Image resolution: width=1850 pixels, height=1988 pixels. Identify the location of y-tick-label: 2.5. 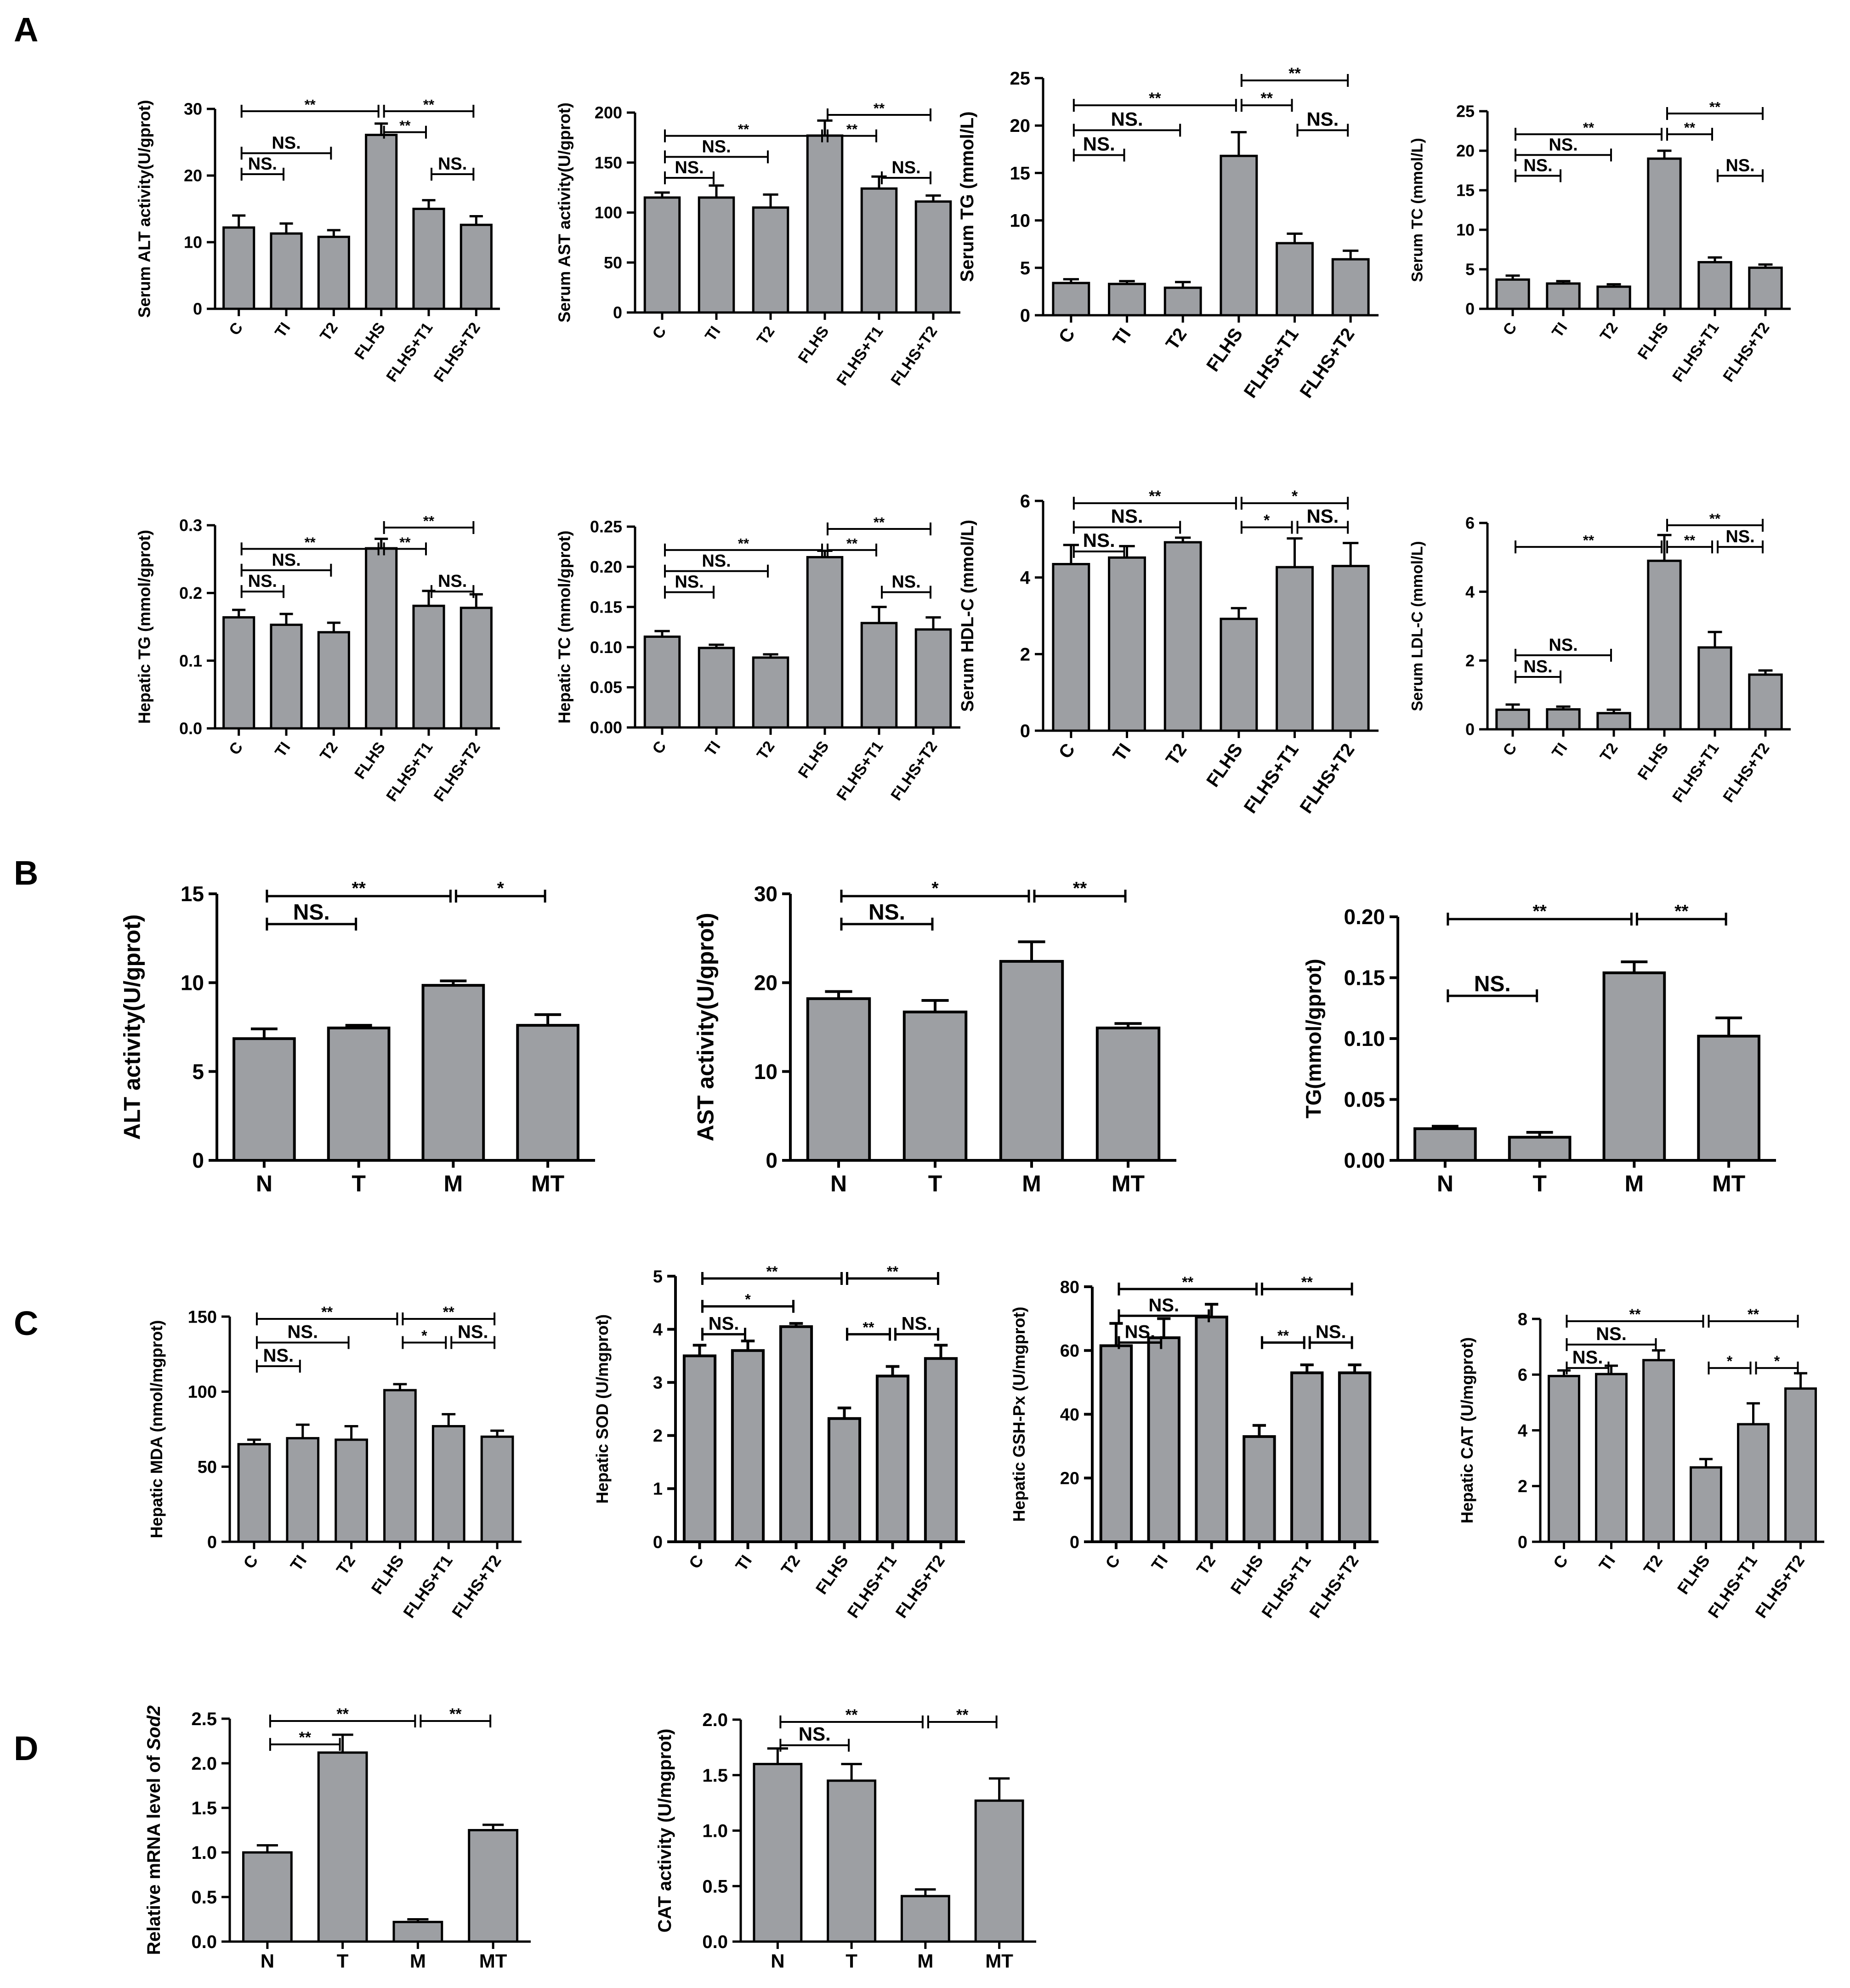
(204, 1719).